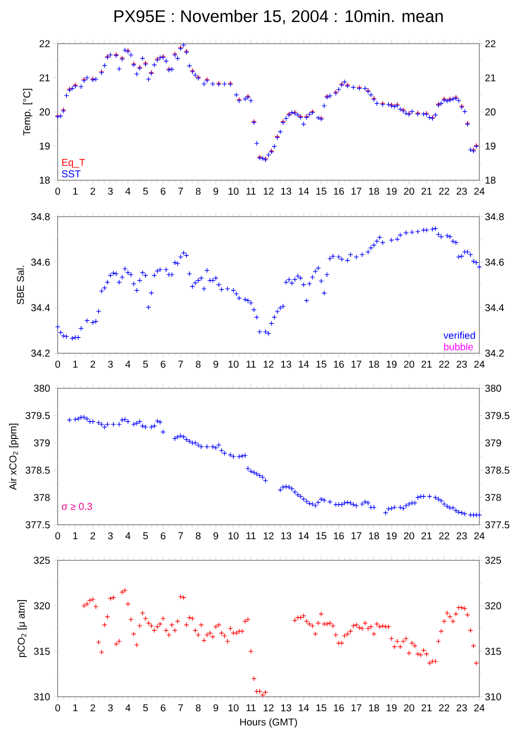 This screenshot has width=529, height=739. Describe the element at coordinates (278, 17) in the screenshot. I see `chart-title: PX95E : November 15, 2004 : 10min. mean` at that location.